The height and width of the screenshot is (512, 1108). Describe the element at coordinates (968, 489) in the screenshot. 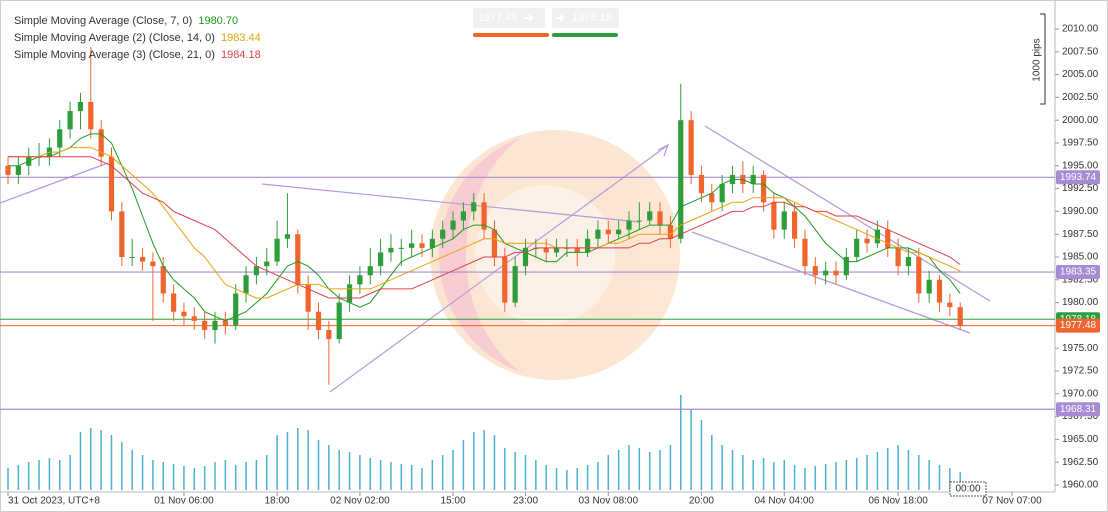

I see `crosshair-box` at that location.